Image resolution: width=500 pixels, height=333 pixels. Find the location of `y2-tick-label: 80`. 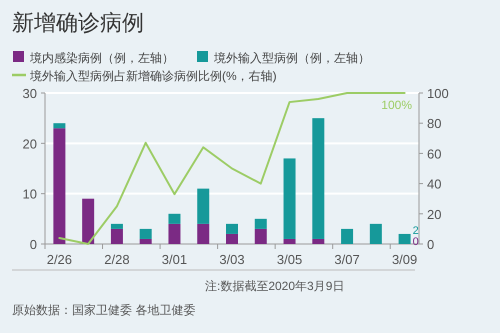

y2-tick-label: 80 is located at coordinates (434, 124).